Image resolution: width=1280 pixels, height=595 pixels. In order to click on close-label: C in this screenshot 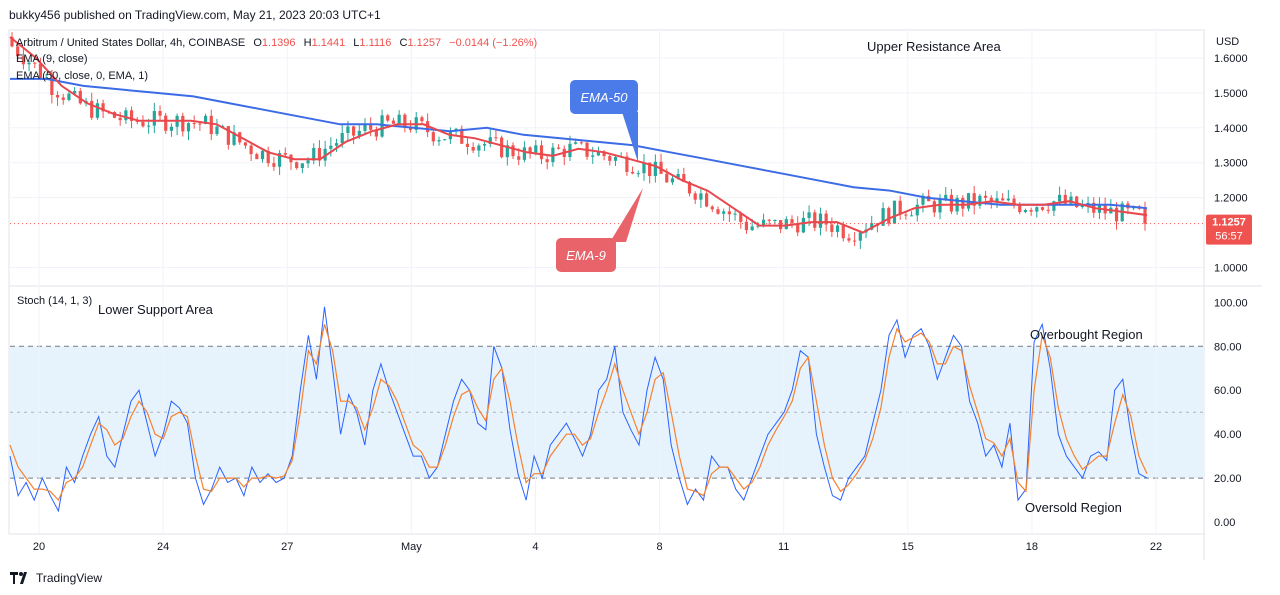, I will do `click(403, 43)`.